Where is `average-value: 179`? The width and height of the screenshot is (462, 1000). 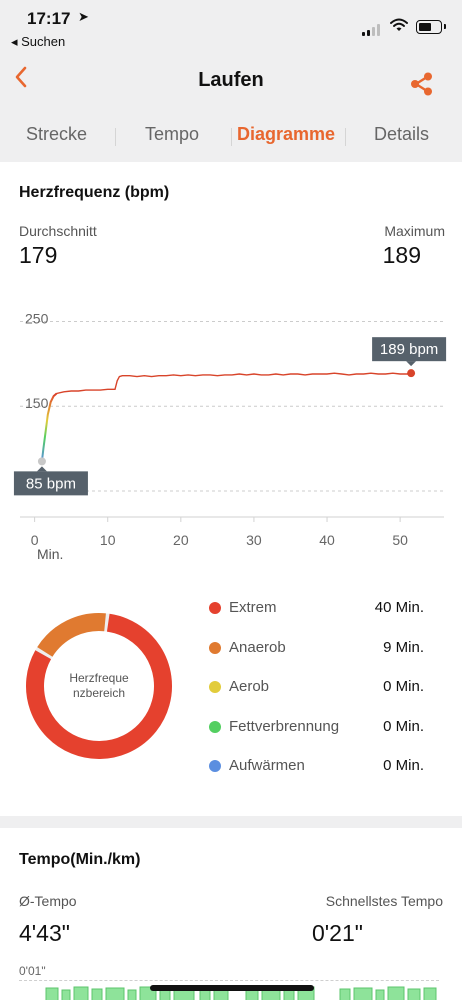 average-value: 179 is located at coordinates (38, 255).